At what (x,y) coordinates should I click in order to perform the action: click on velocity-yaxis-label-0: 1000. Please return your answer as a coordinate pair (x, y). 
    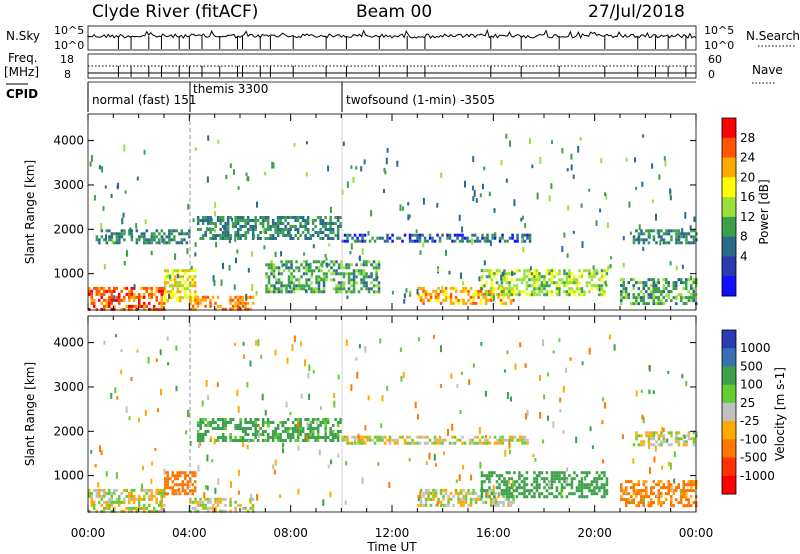
    Looking at the image, I should click on (68, 476).